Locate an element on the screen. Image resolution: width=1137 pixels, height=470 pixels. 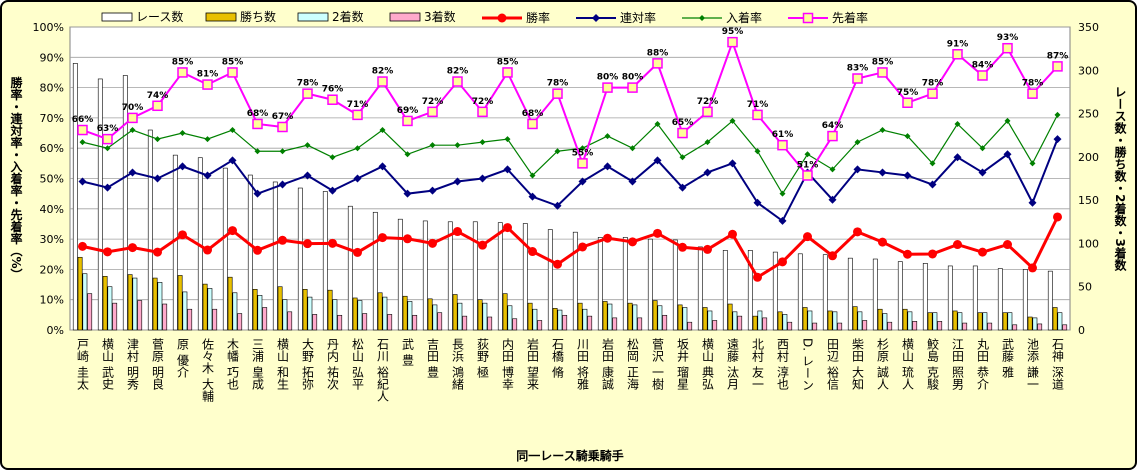
y-right-tick-label: 100 is located at coordinates (1088, 243).